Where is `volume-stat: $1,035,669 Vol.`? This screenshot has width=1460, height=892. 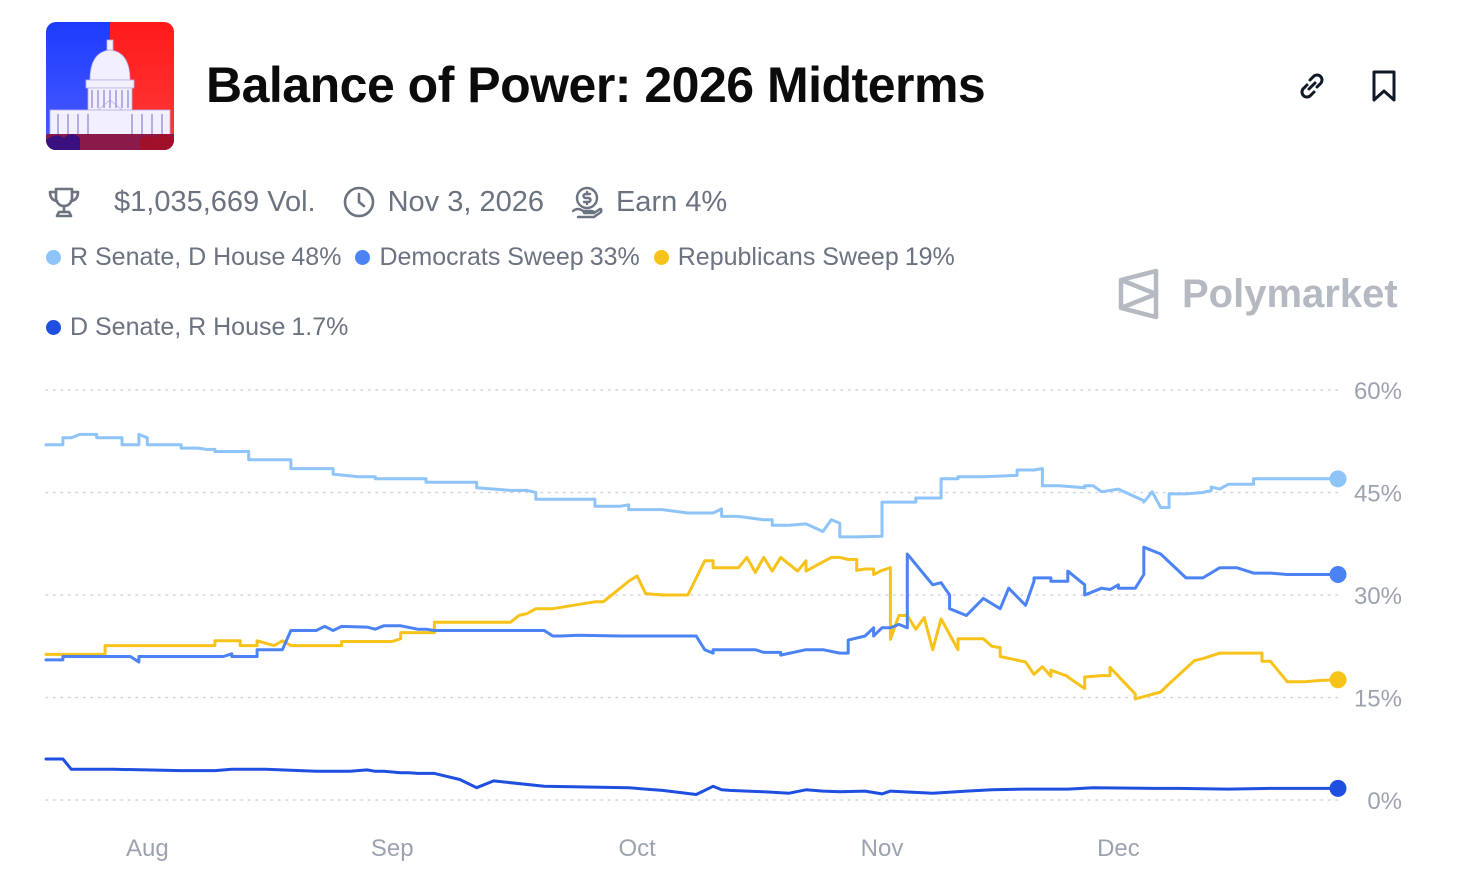 volume-stat: $1,035,669 Vol. is located at coordinates (181, 202).